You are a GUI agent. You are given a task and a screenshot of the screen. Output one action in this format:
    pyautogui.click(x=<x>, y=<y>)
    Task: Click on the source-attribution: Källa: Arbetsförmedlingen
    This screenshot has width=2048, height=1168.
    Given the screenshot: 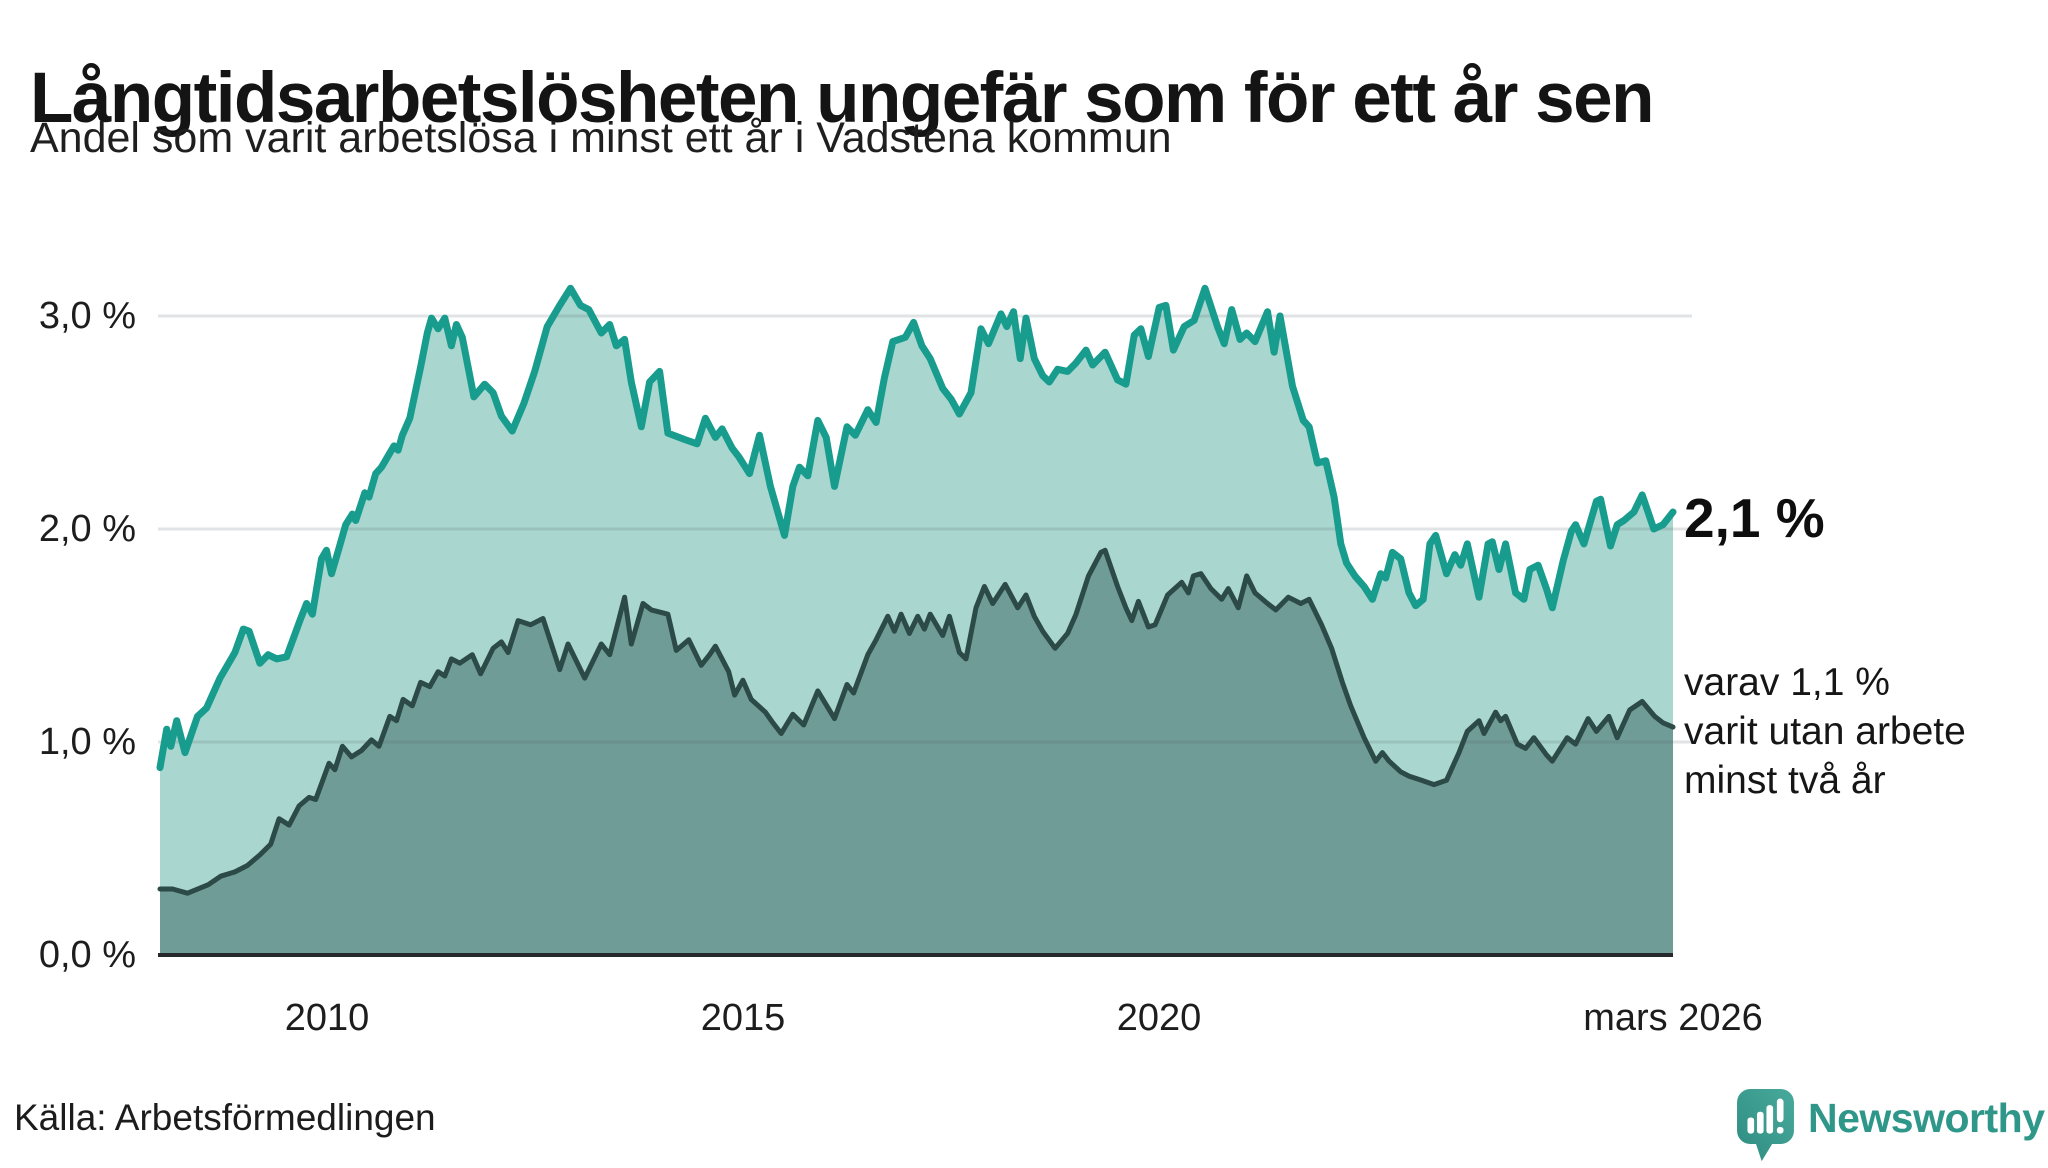 What is the action you would take?
    pyautogui.click(x=225, y=1117)
    